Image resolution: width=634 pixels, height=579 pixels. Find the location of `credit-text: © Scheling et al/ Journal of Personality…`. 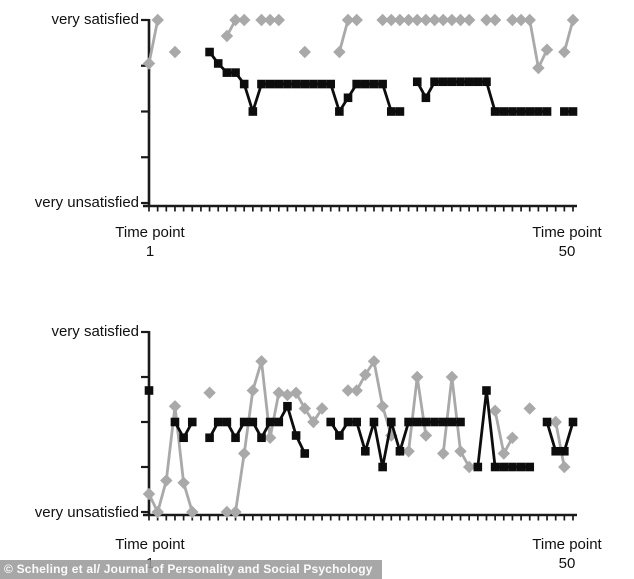

credit-text: © Scheling et al/ Journal of Personality… is located at coordinates (188, 569).